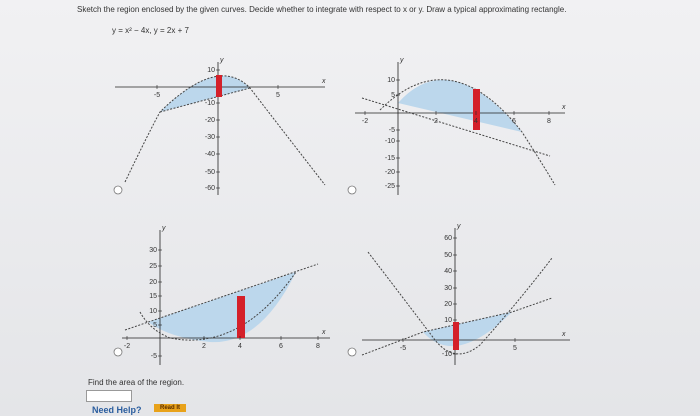  Describe the element at coordinates (109, 396) in the screenshot. I see `answer-box` at that location.